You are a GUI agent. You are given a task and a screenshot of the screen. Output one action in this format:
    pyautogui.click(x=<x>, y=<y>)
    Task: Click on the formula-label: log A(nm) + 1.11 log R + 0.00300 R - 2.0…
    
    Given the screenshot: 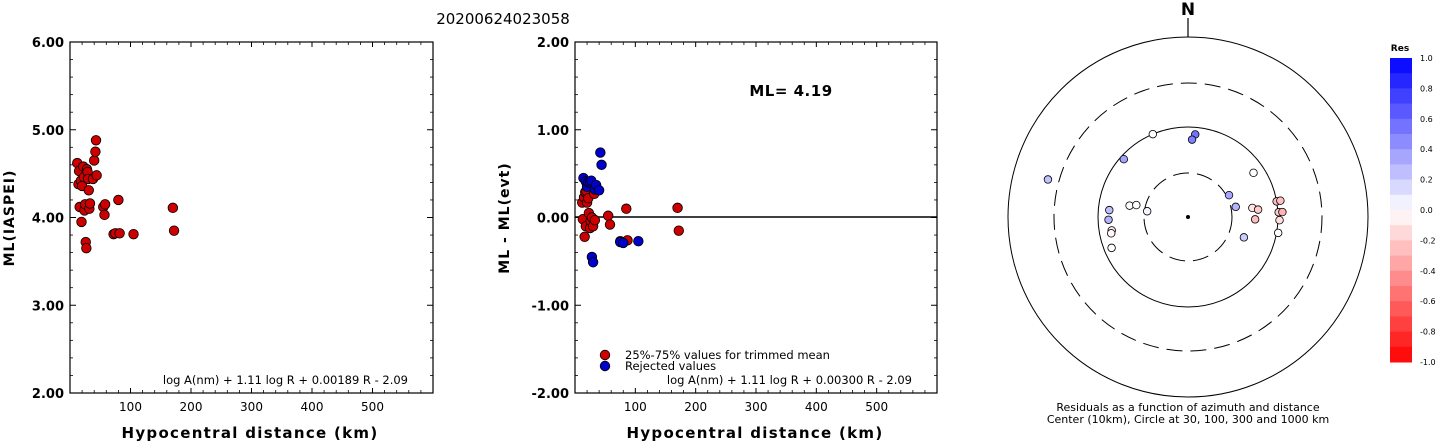 What is the action you would take?
    pyautogui.click(x=789, y=380)
    